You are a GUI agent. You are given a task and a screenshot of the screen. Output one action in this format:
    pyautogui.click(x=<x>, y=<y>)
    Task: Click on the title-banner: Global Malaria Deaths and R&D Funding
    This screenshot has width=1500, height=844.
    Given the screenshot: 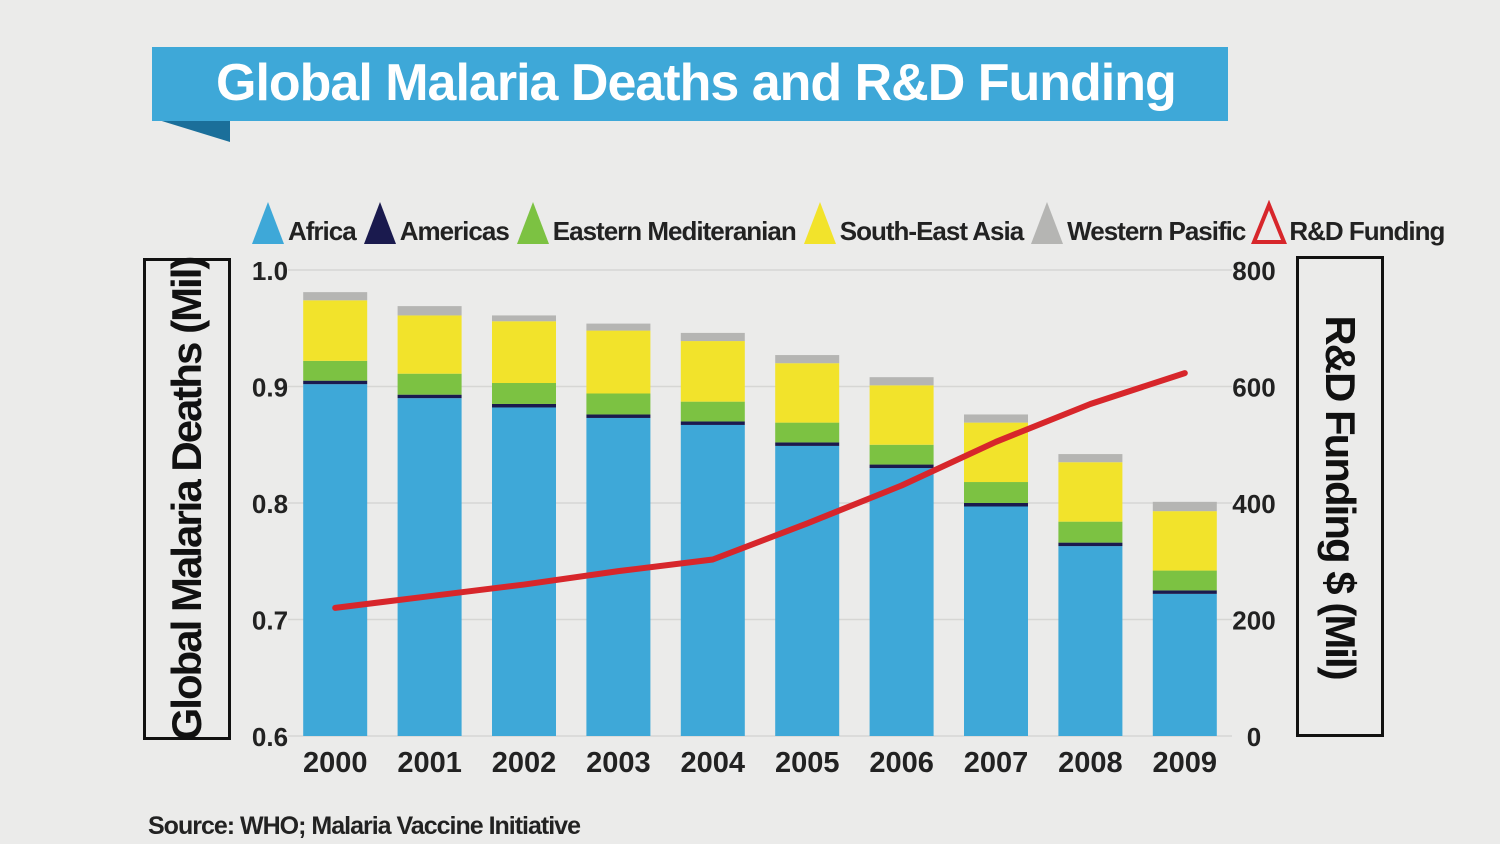 What is the action you would take?
    pyautogui.click(x=690, y=84)
    